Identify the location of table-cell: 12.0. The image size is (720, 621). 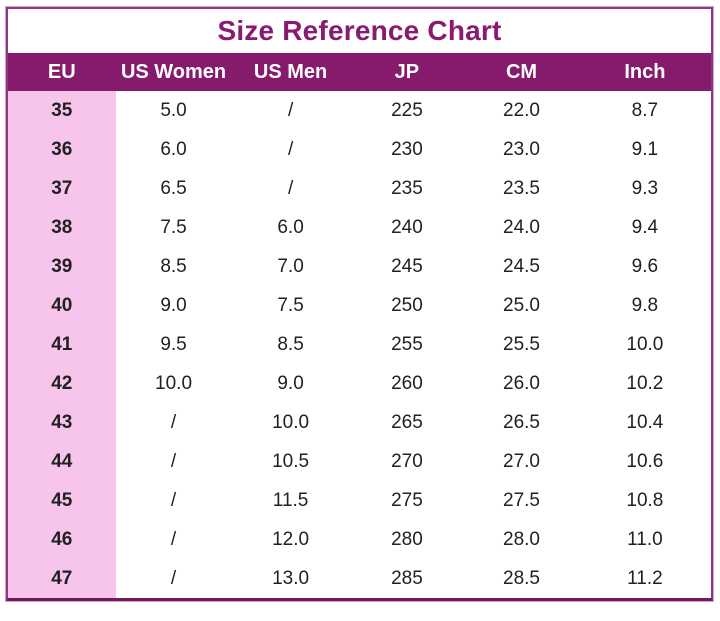
(290, 539).